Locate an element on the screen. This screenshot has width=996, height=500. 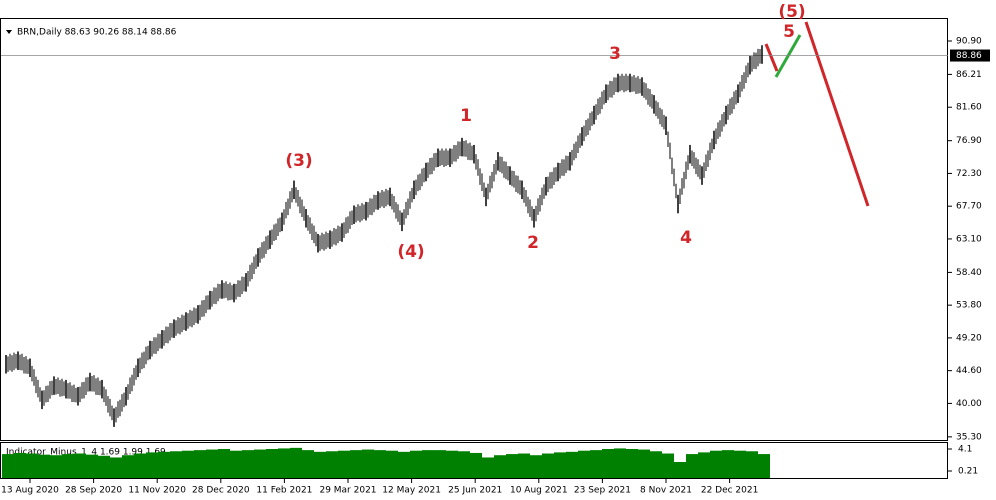
y-tick-label: 53.80 is located at coordinates (969, 306).